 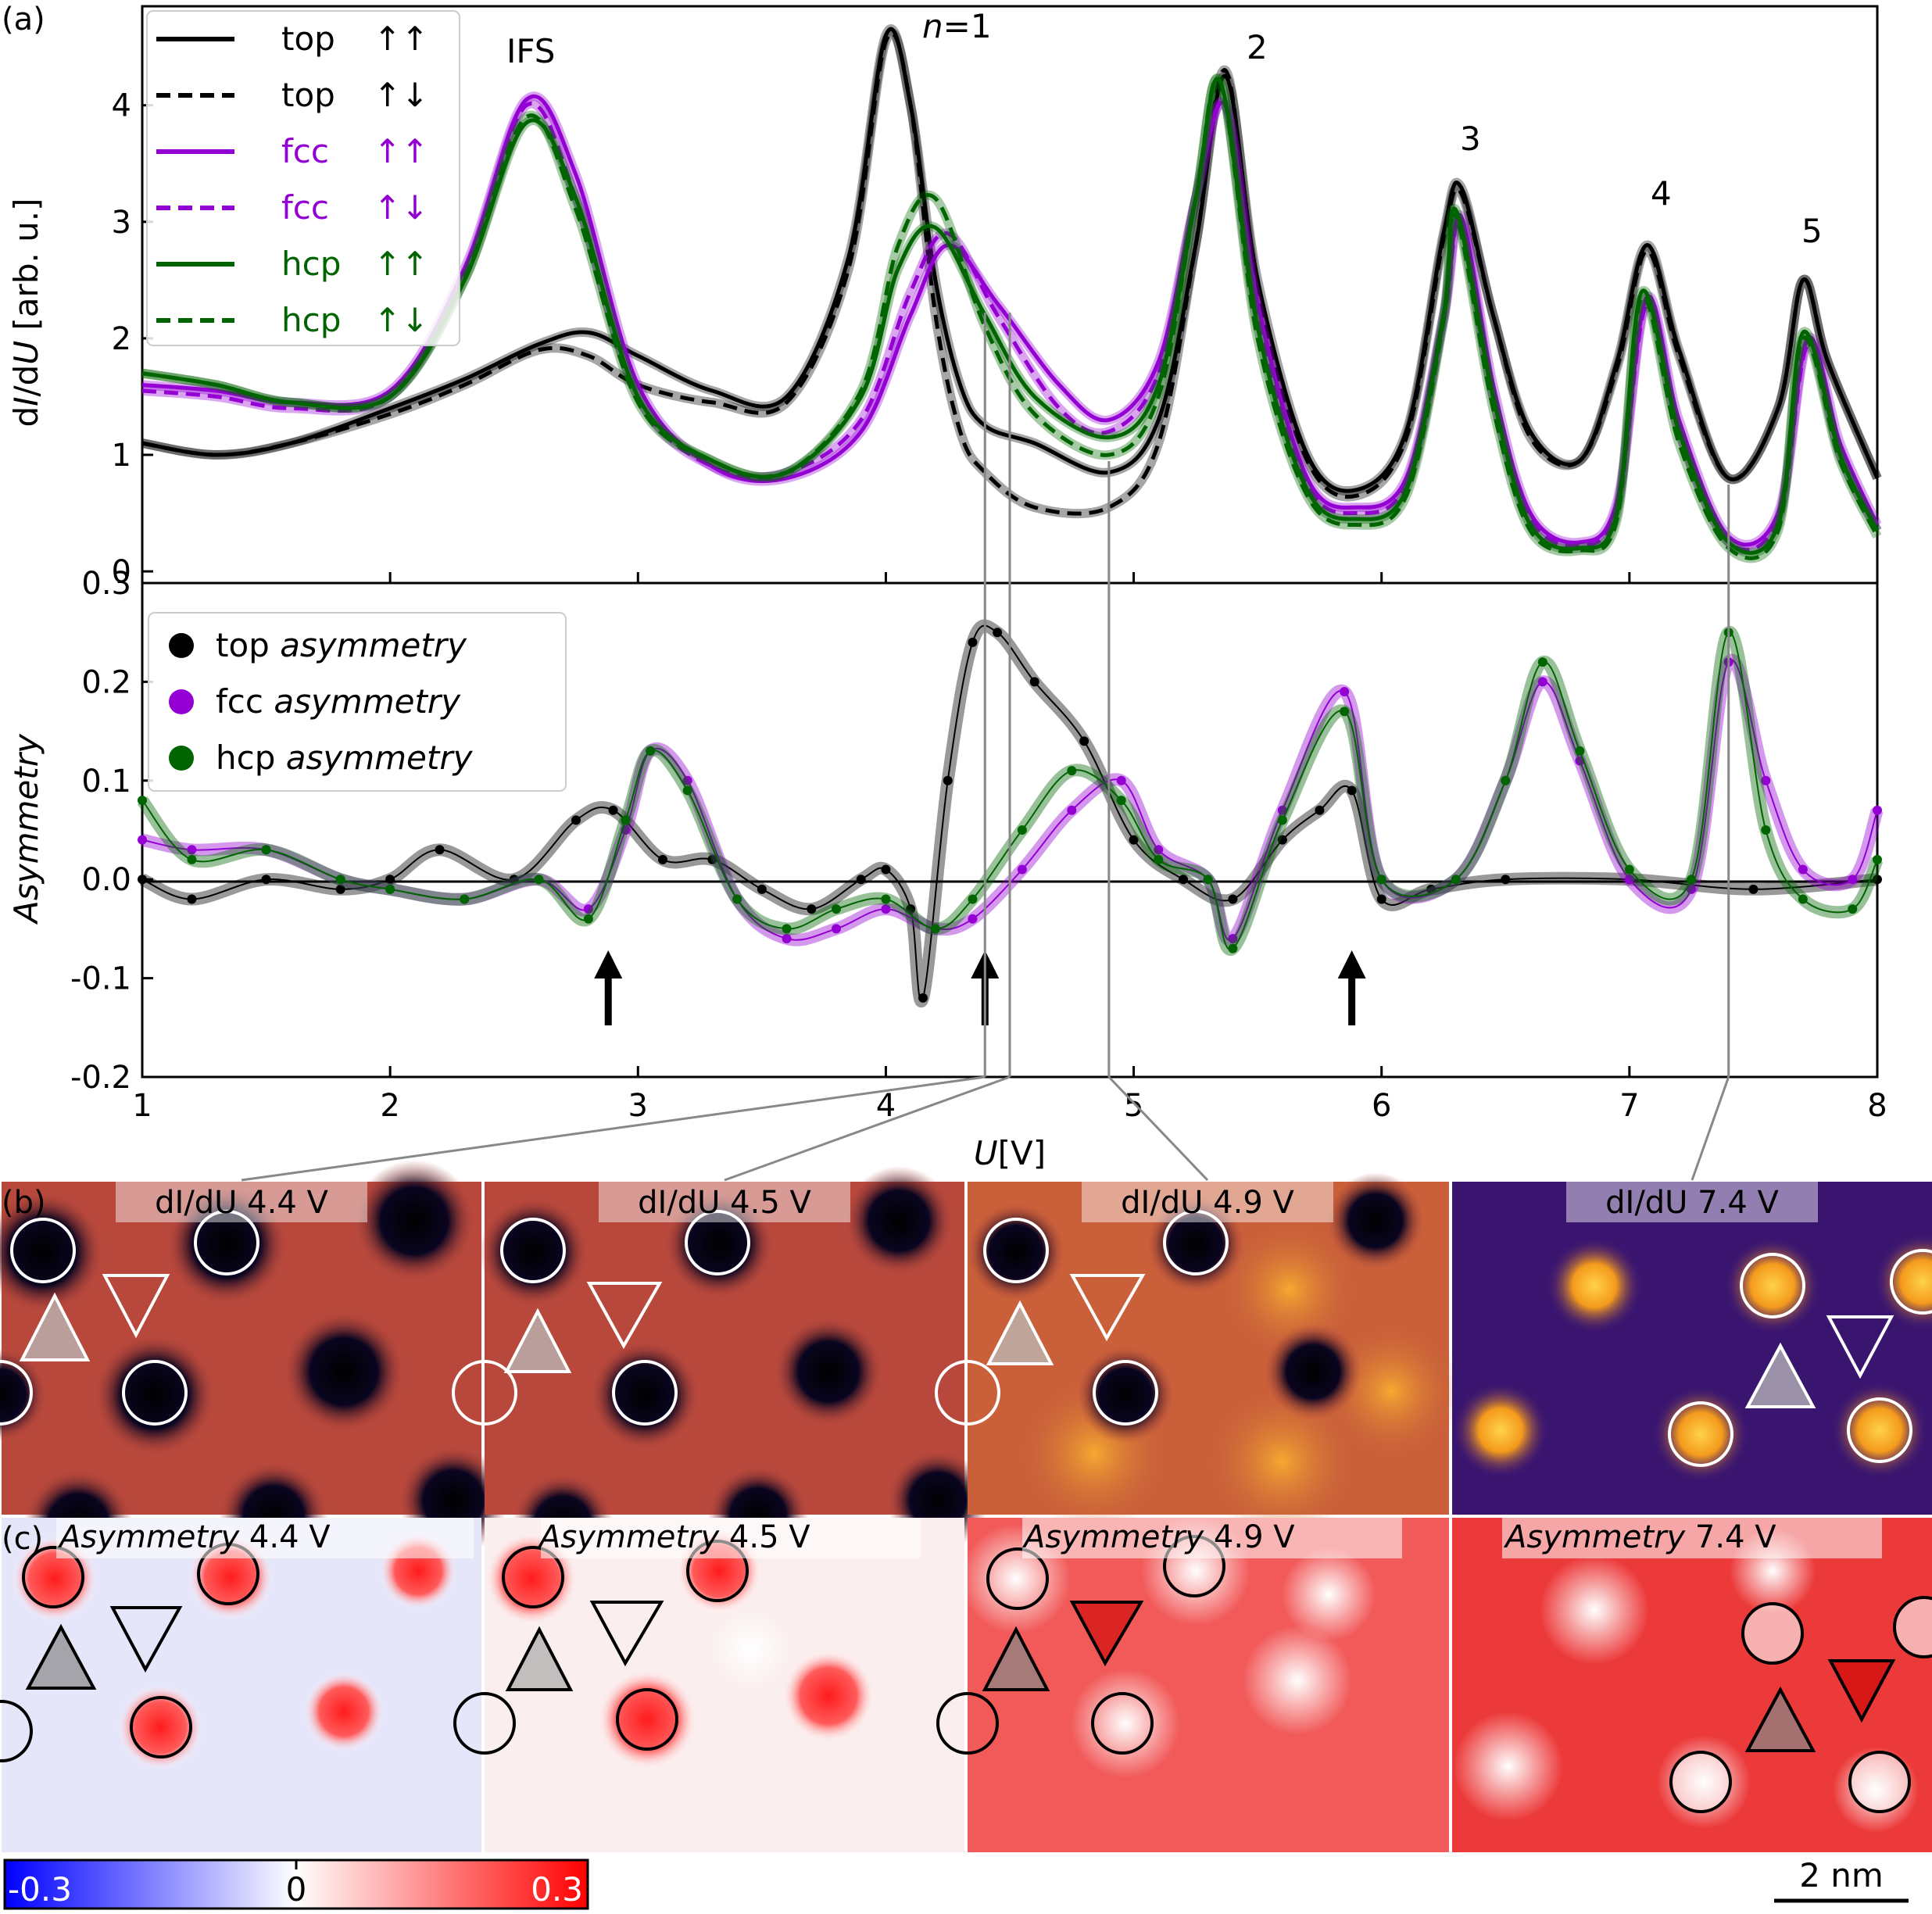 What do you see at coordinates (308, 39) in the screenshot?
I see `spectra-legend-label-0: top` at bounding box center [308, 39].